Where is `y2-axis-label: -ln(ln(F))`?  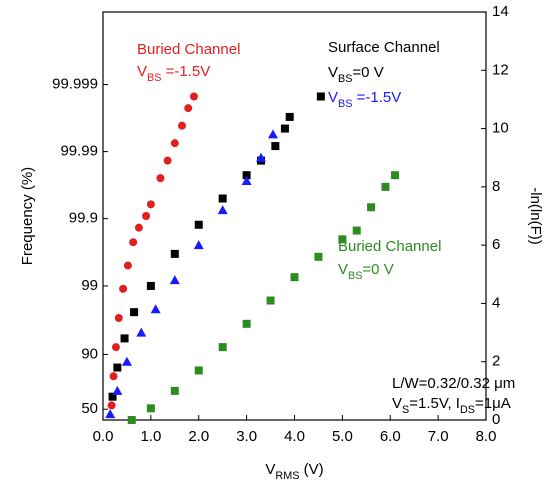
y2-axis-label: -ln(ln(F)) is located at coordinates (535, 216).